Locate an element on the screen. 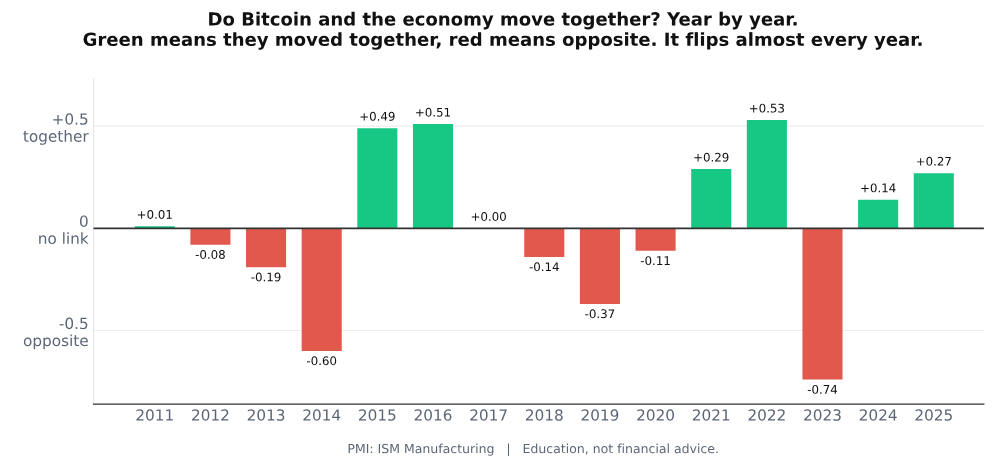 The width and height of the screenshot is (1006, 471). x-tick-label: 2011 is located at coordinates (154, 415).